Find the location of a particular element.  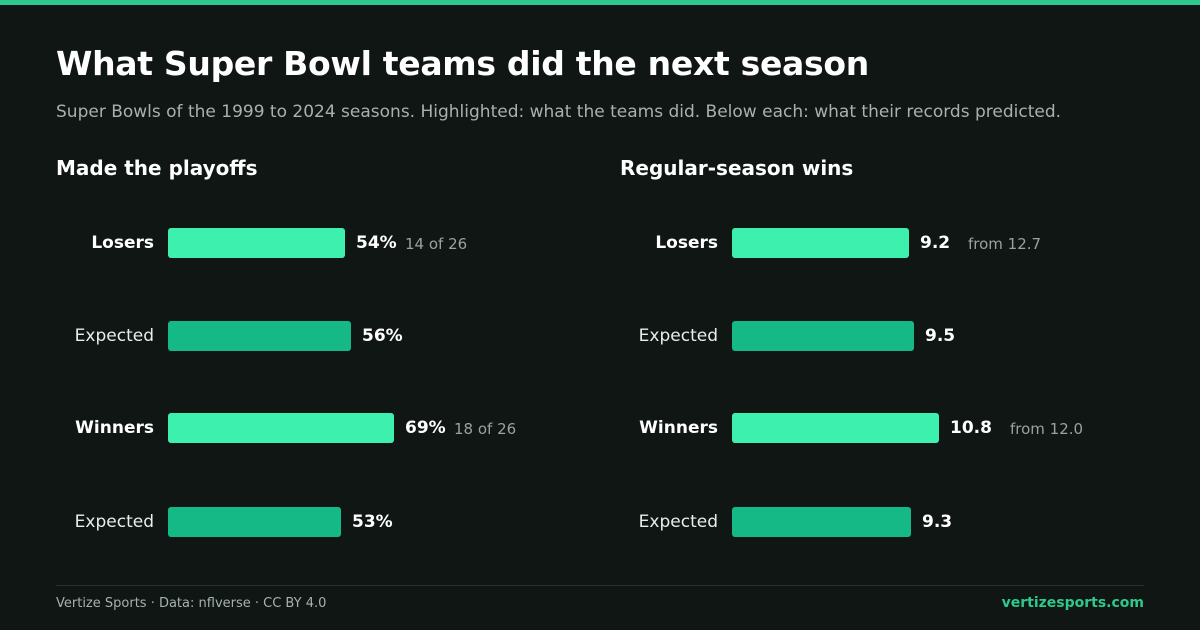

playoffs-row-expected-1-label-wrap: Expected is located at coordinates (77, 336).